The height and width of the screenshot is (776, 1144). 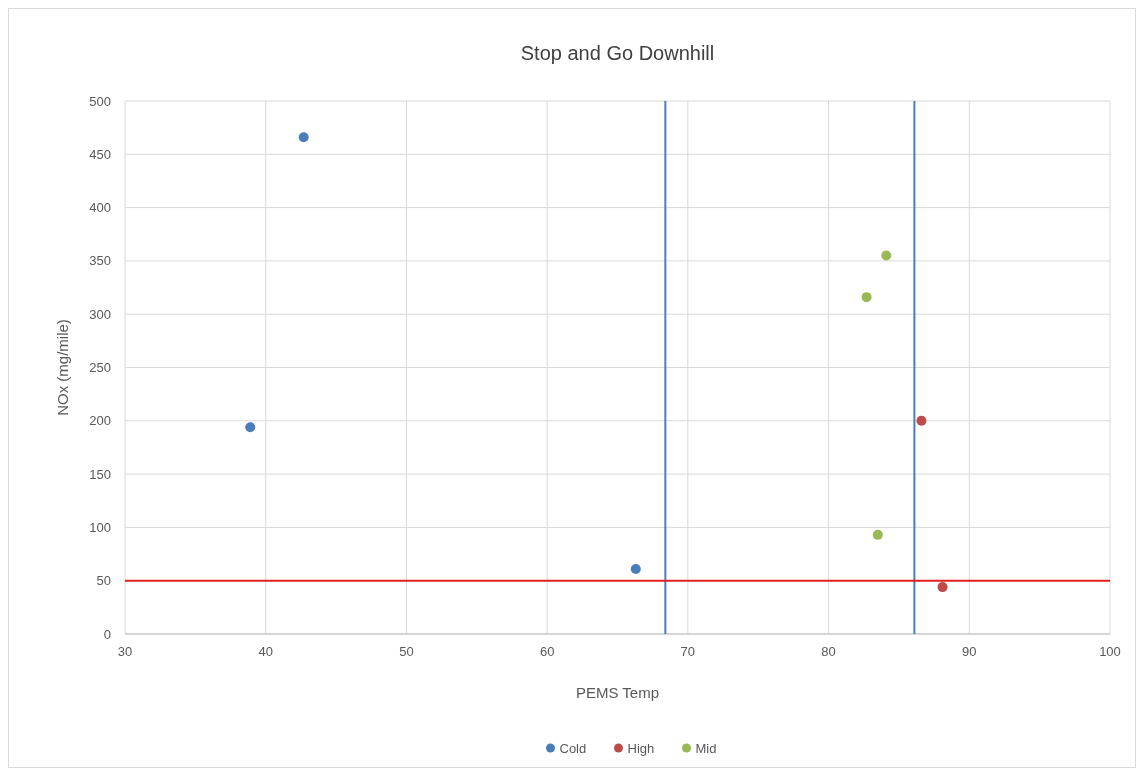 I want to click on y-axis-title: NOx (mg/mile), so click(x=62, y=367).